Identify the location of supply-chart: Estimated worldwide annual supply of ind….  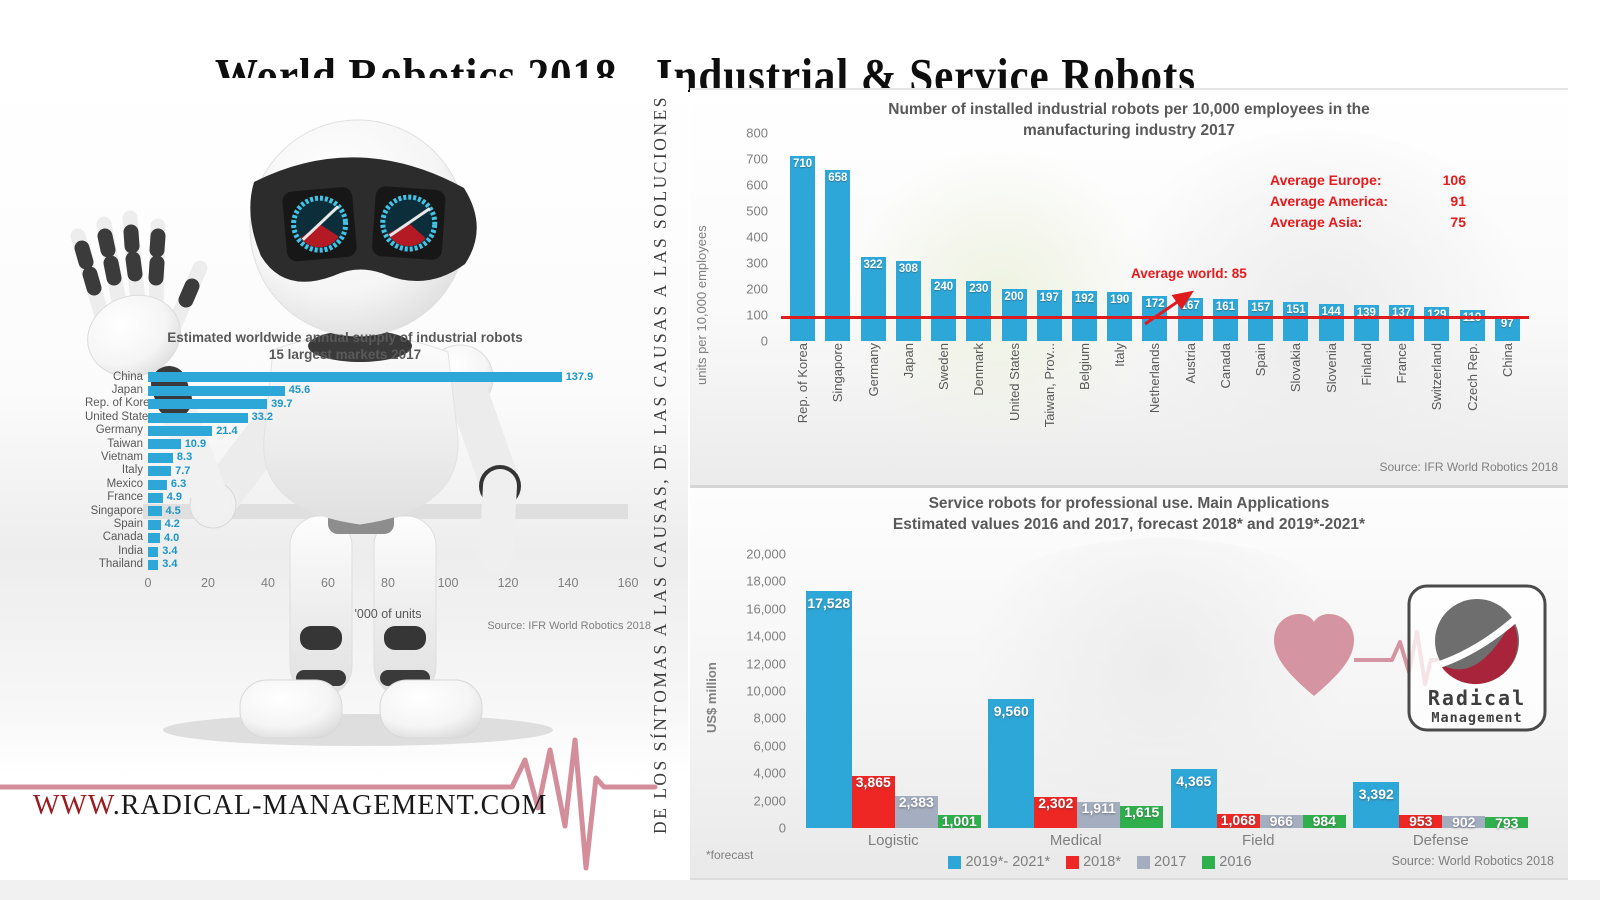
(368, 481).